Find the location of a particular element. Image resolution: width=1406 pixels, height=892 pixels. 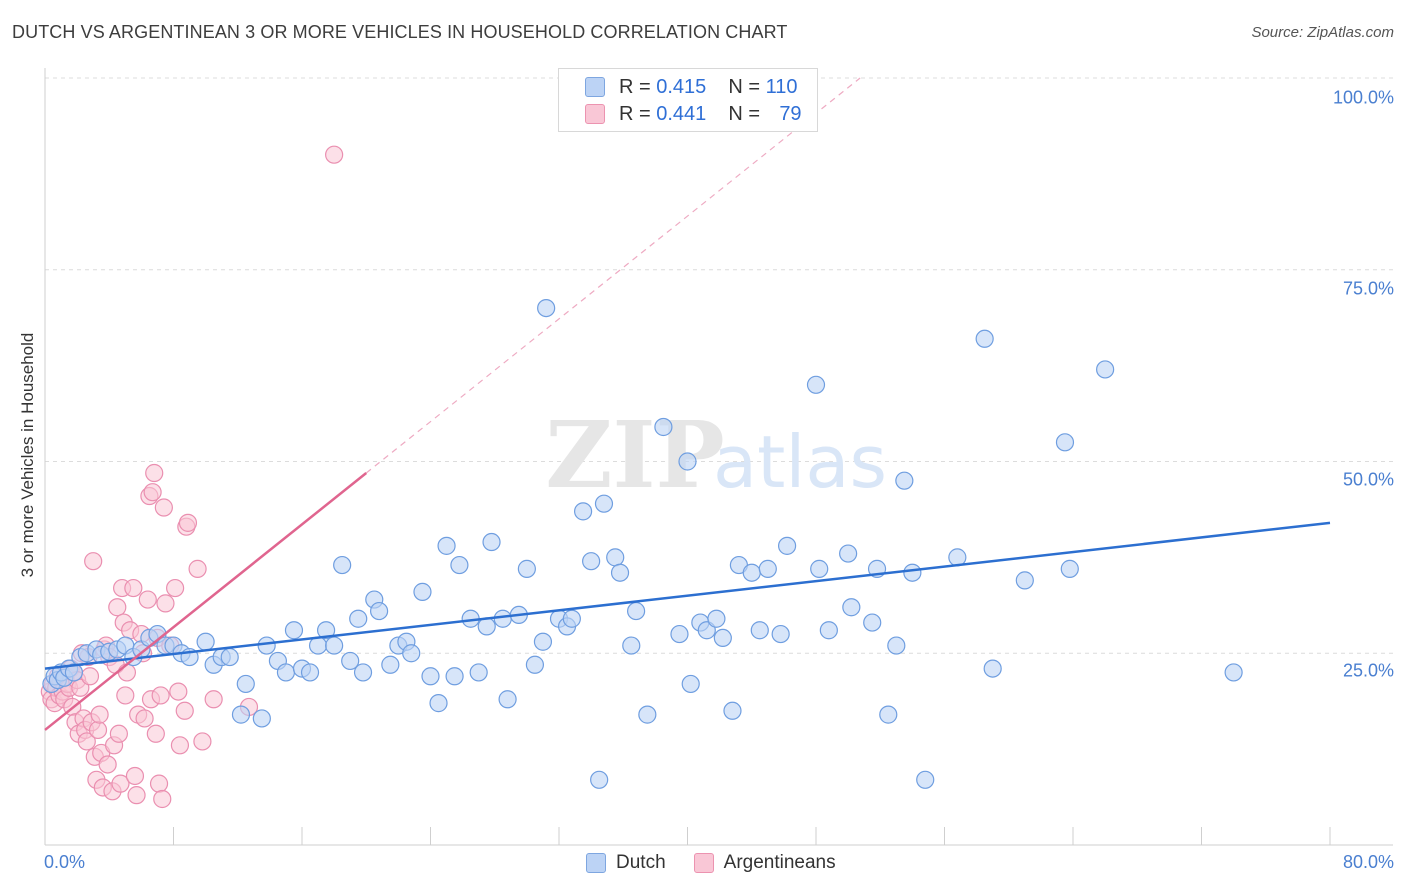

svg-text: atlas is located at coordinates (800, 462).